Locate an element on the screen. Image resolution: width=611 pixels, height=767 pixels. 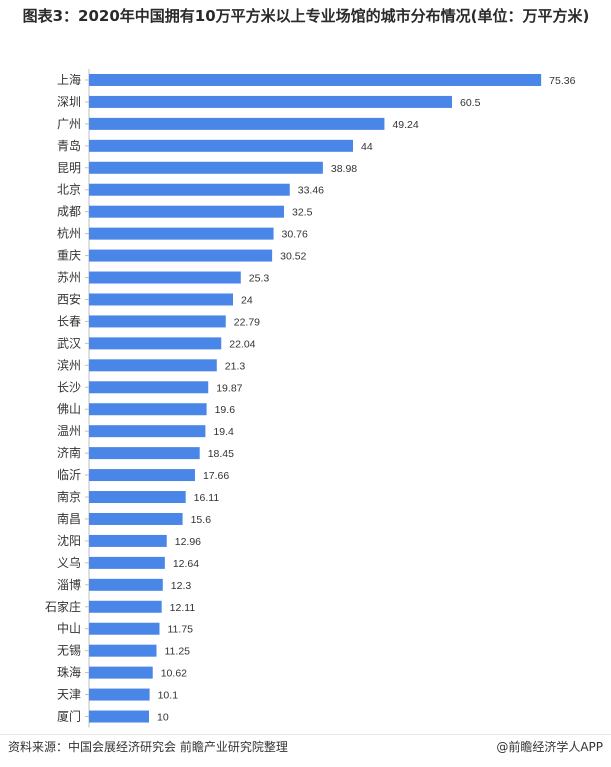
data-label: 15.6 is located at coordinates (201, 520).